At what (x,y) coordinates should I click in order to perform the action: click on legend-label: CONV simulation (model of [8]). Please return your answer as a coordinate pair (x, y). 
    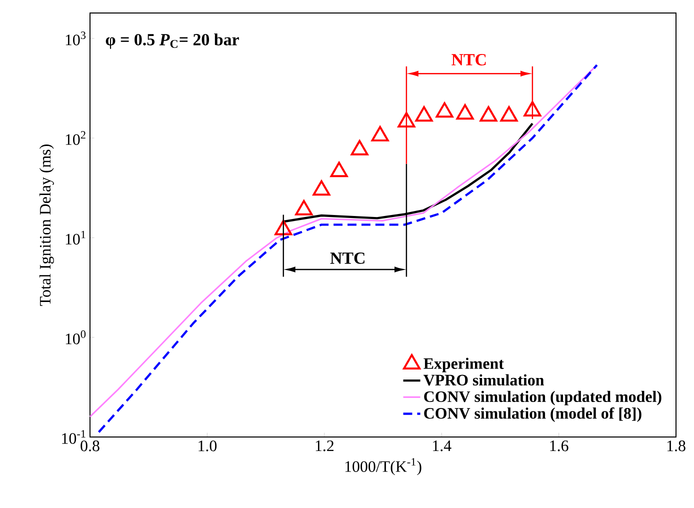
    Looking at the image, I should click on (533, 414).